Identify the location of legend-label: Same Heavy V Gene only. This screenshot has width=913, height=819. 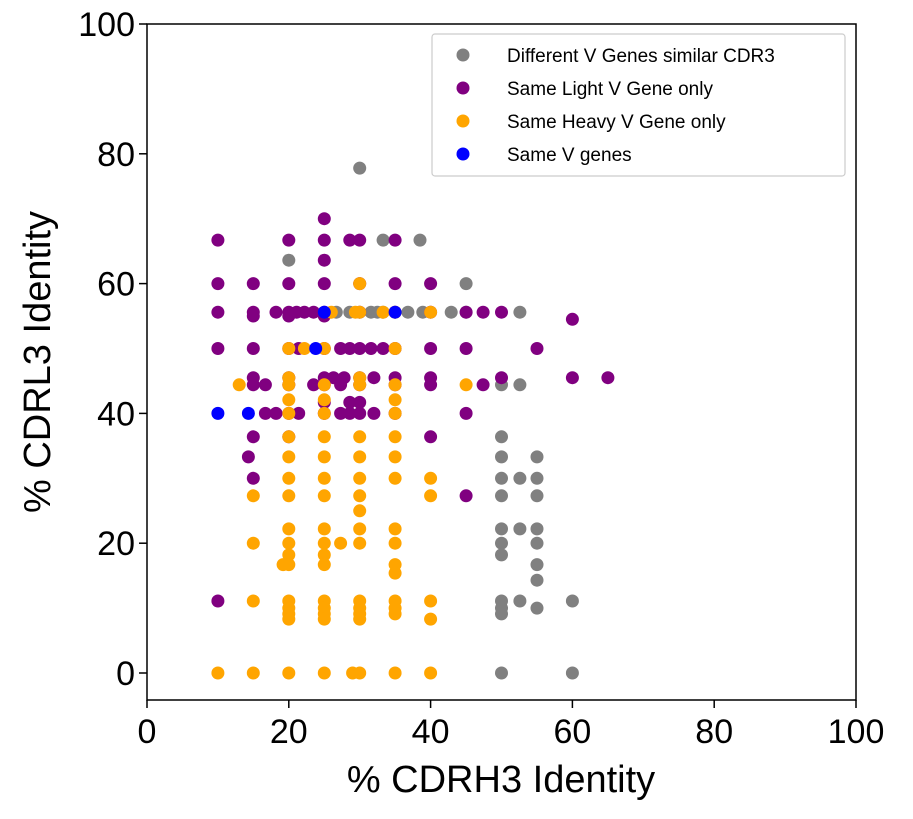
(616, 122).